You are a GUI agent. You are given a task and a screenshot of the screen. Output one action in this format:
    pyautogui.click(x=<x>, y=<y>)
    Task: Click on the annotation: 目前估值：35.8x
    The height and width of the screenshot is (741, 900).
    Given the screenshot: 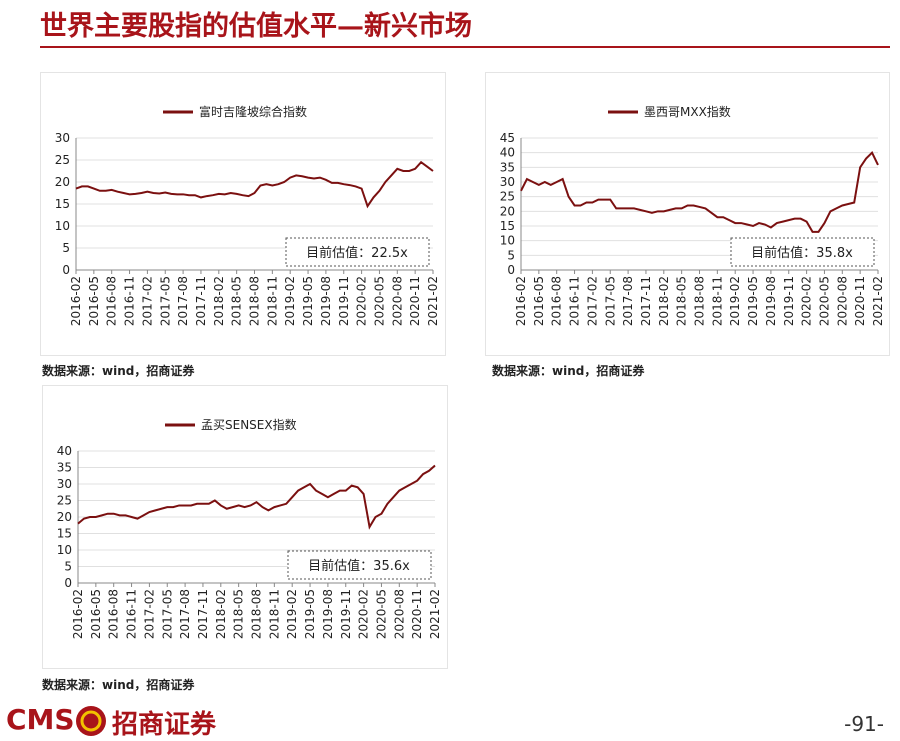 What is the action you would take?
    pyautogui.click(x=802, y=253)
    